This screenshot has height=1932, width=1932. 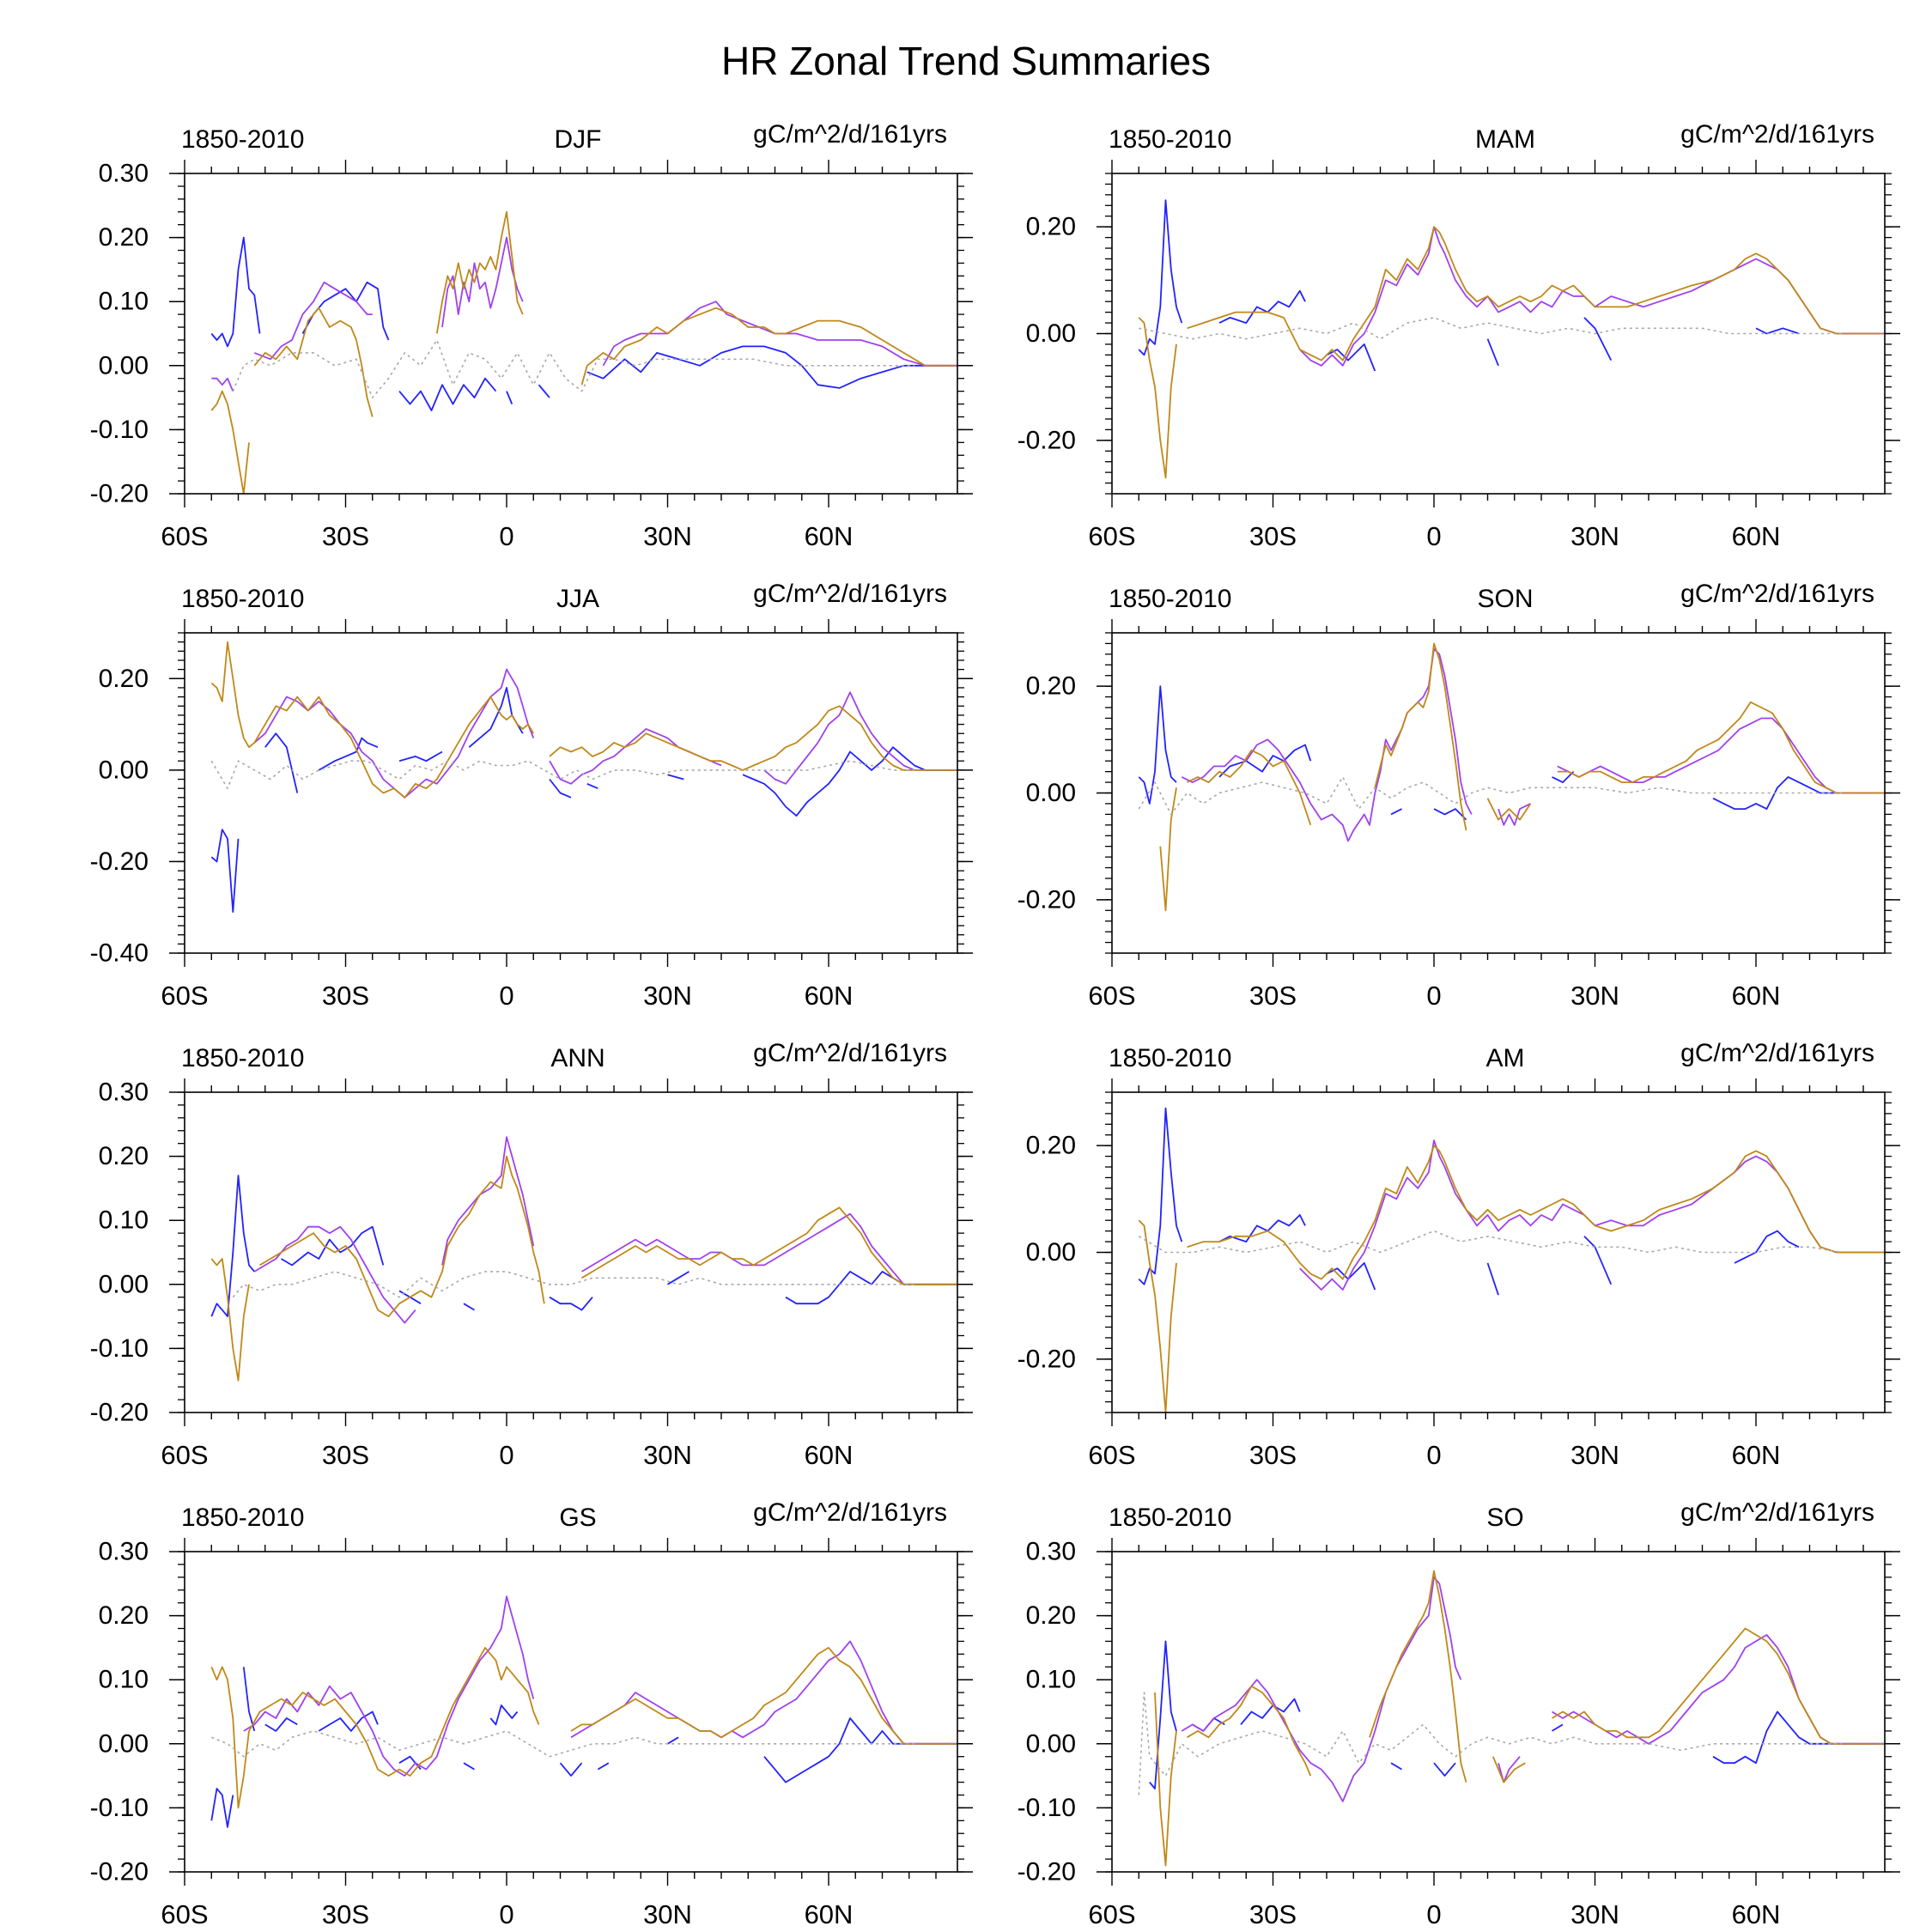 What do you see at coordinates (1504, 1518) in the screenshot?
I see `season-title: SO` at bounding box center [1504, 1518].